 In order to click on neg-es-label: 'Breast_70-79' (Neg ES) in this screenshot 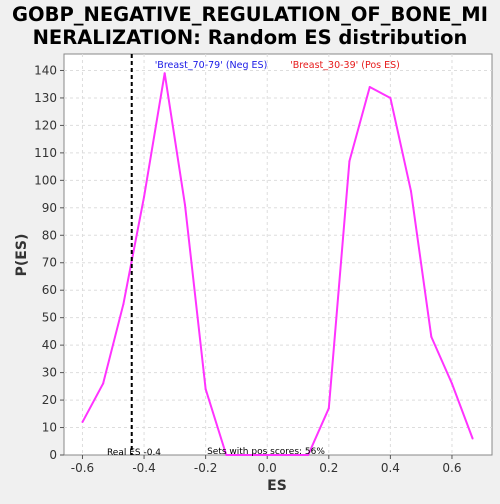, I will do `click(211, 65)`.